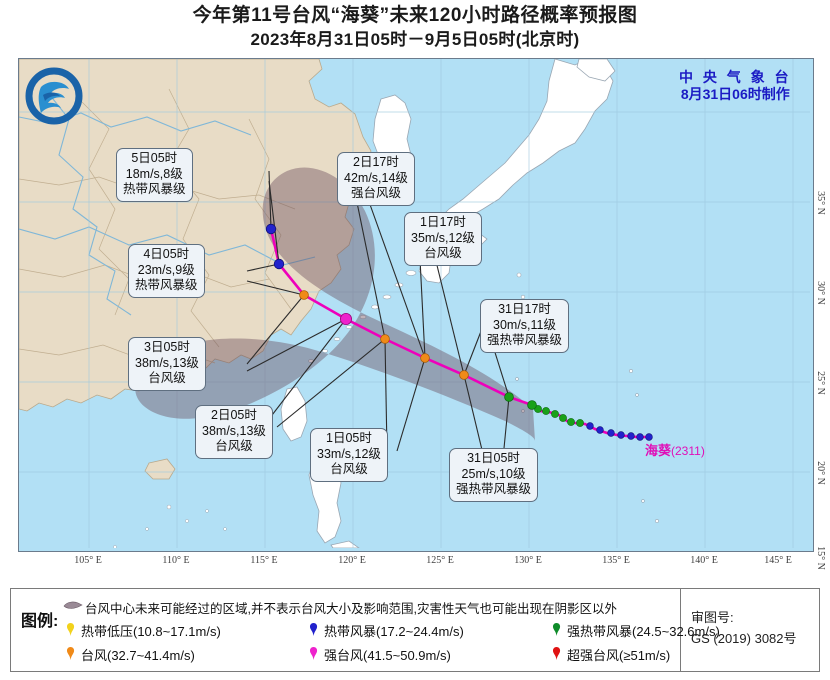 The height and width of the screenshot is (680, 830). I want to click on legend-item-super-typhoon: 超强台风(≥51m/s), so click(670, 654).